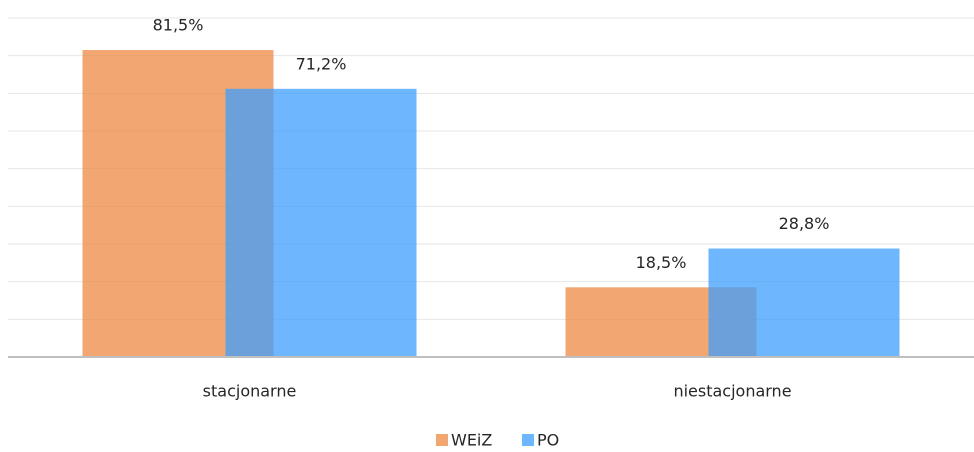  What do you see at coordinates (250, 391) in the screenshot?
I see `x-tick-label: stacjonarne` at bounding box center [250, 391].